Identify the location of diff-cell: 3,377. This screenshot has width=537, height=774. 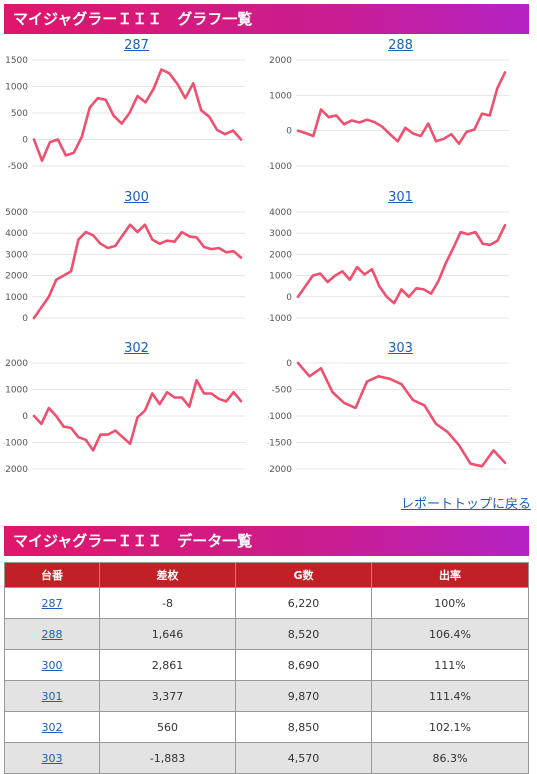
(167, 696).